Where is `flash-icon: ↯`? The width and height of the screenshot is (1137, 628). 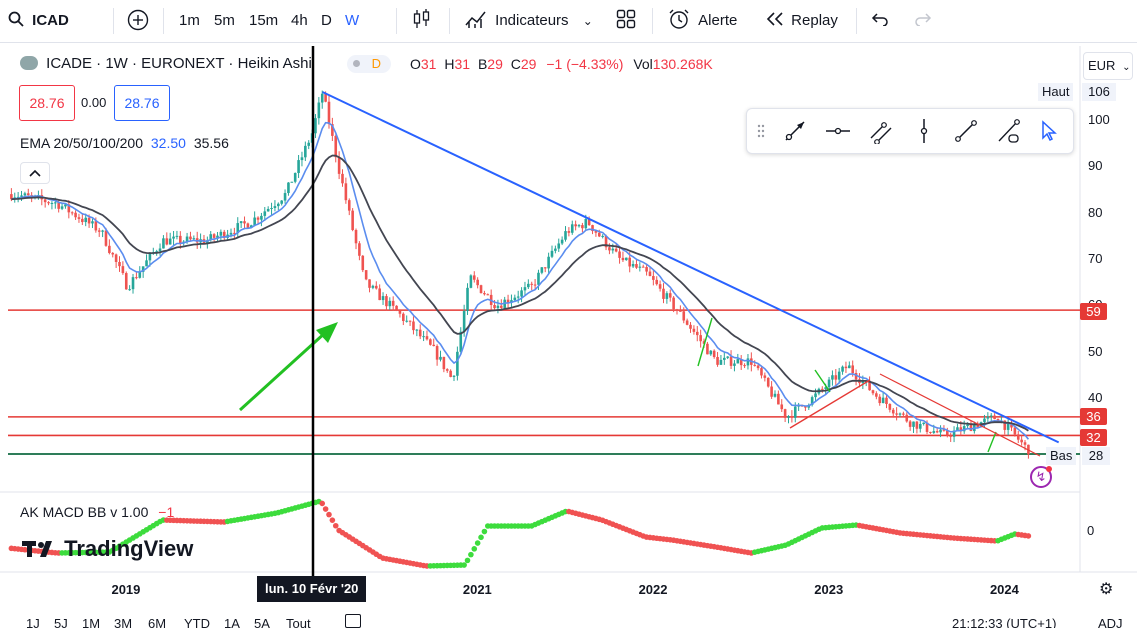 flash-icon: ↯ is located at coordinates (1041, 477).